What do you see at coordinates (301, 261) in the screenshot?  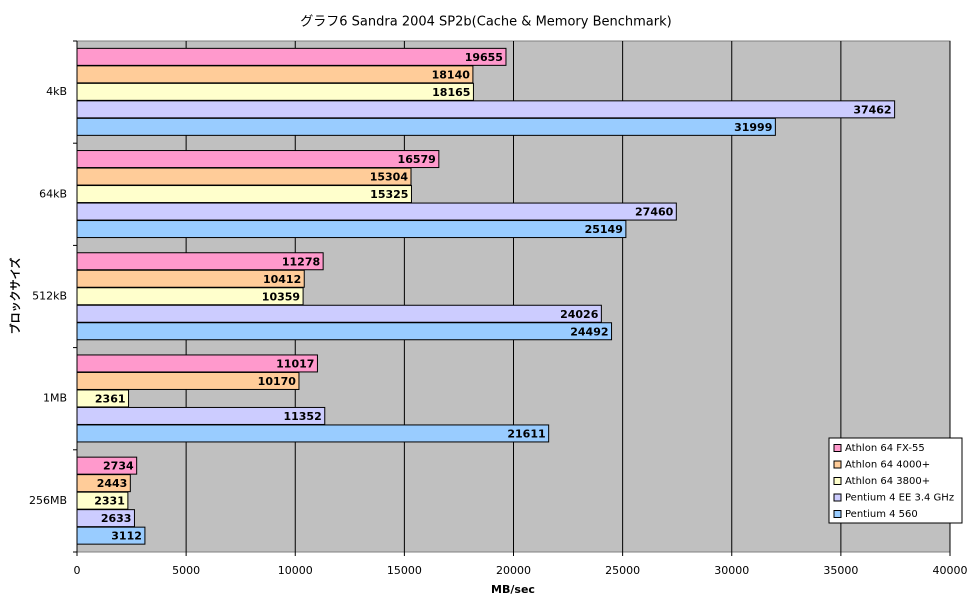 I see `value-label: 11278` at bounding box center [301, 261].